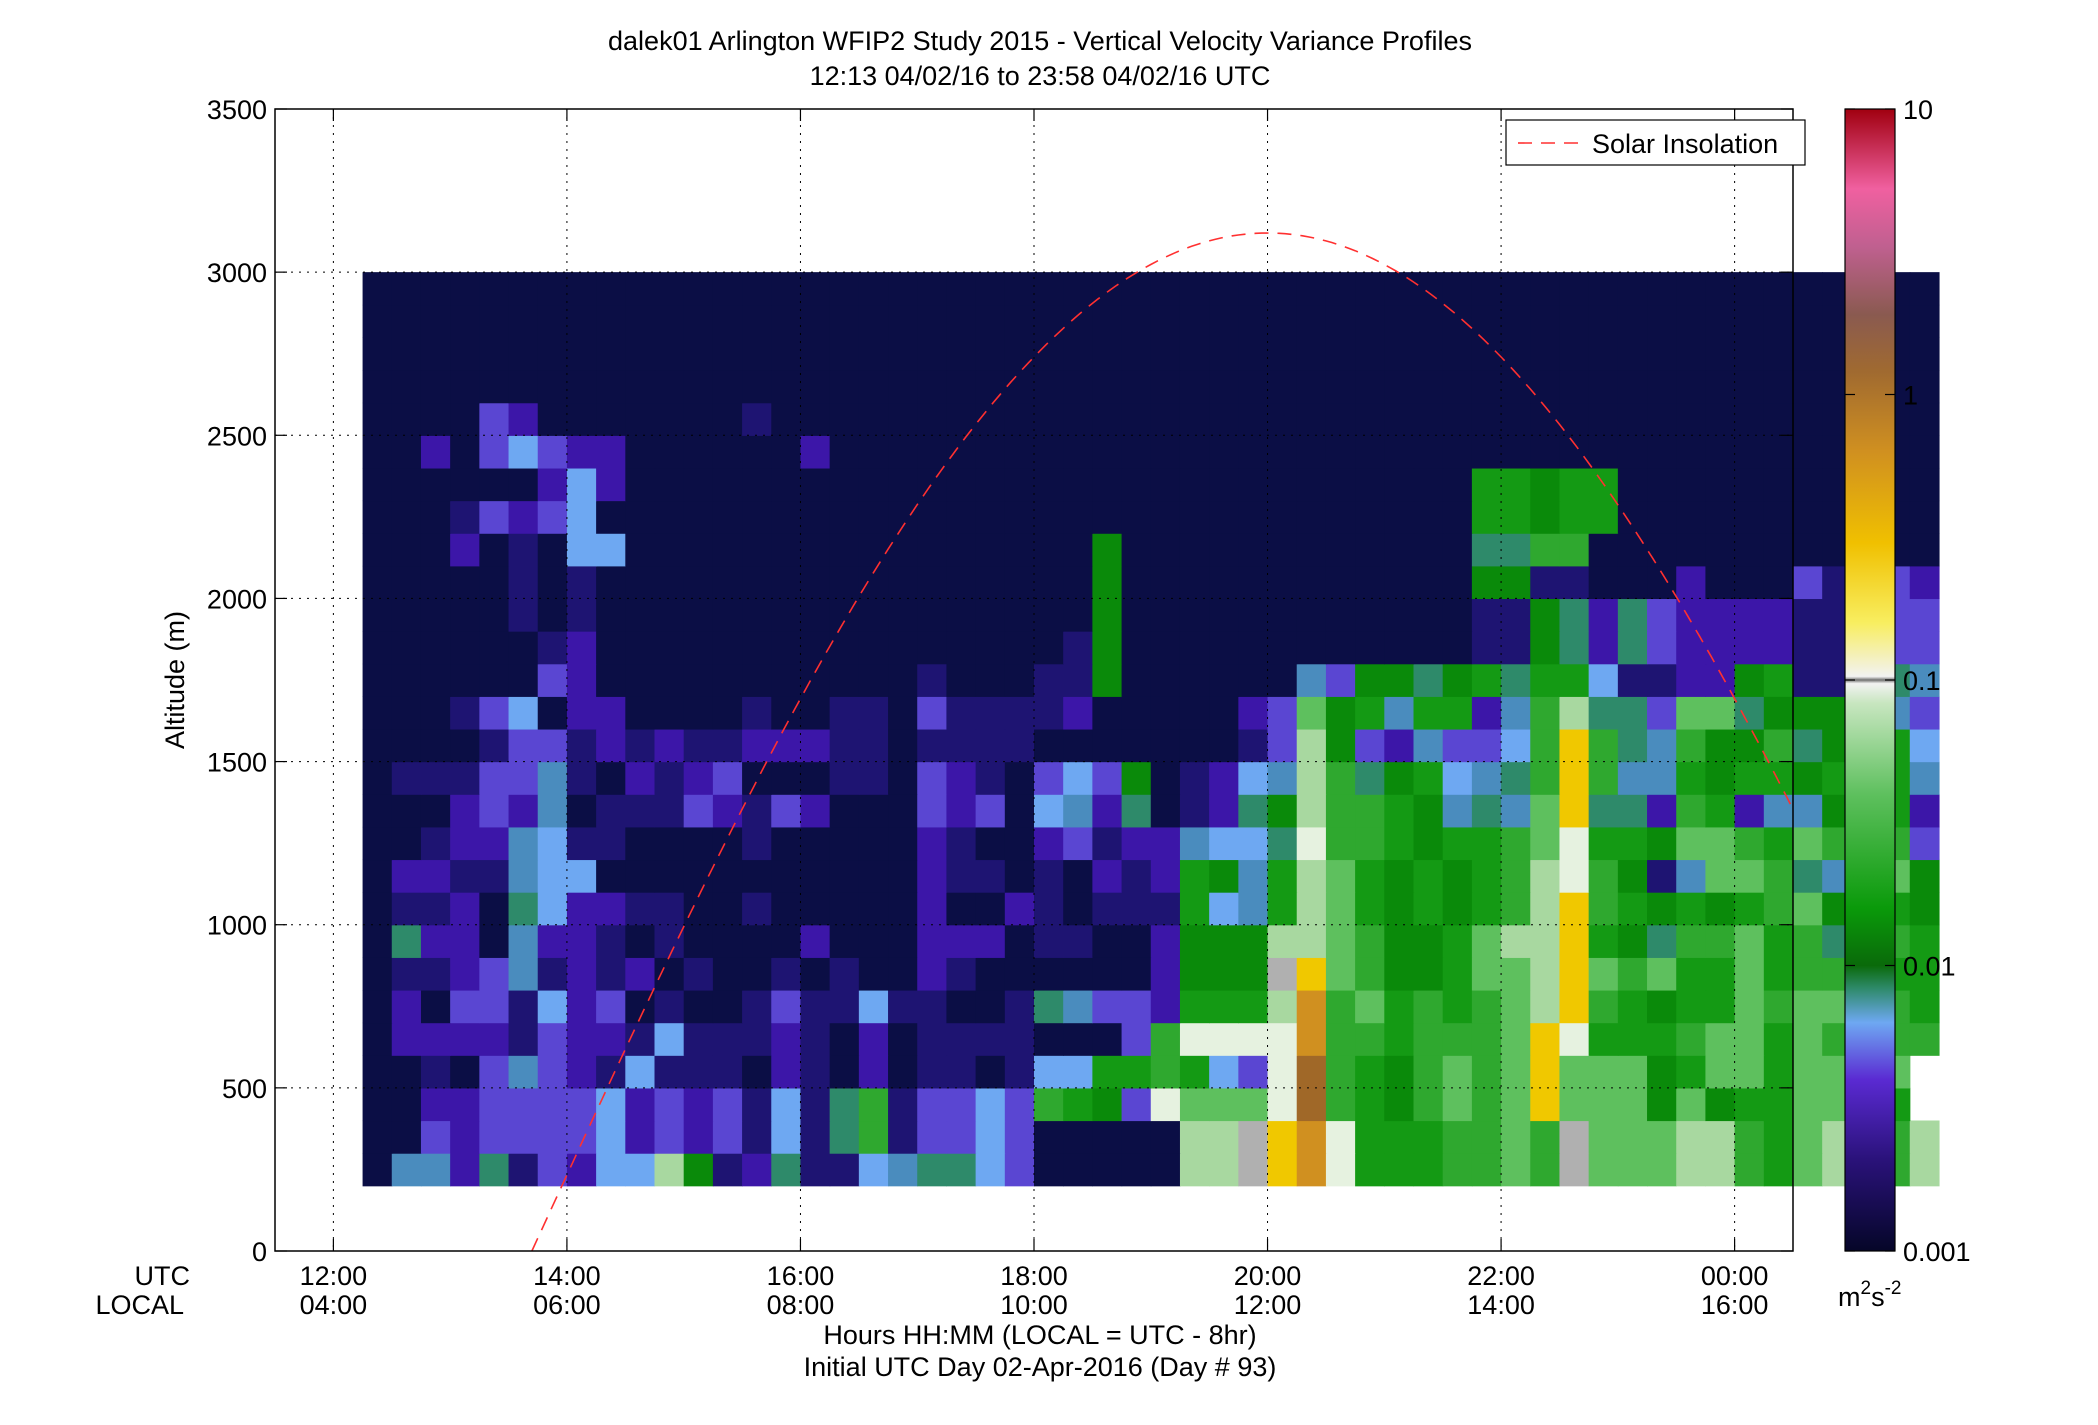  I want to click on x-tick-label-local: 14:00, so click(1501, 1305).